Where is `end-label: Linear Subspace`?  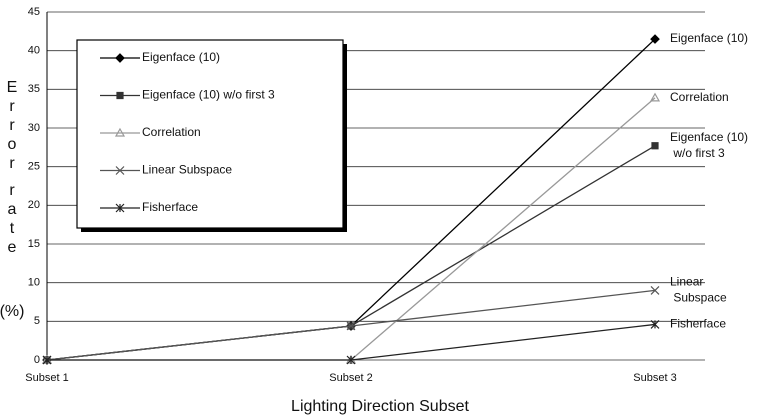 end-label: Linear Subspace is located at coordinates (698, 290).